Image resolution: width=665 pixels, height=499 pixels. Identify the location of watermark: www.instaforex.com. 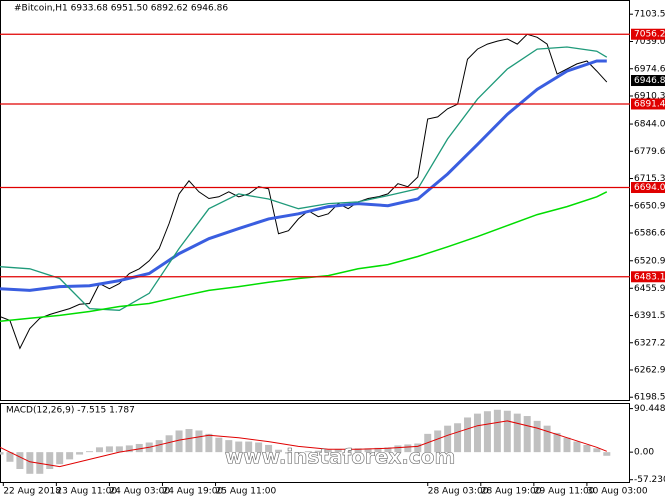
(340, 457).